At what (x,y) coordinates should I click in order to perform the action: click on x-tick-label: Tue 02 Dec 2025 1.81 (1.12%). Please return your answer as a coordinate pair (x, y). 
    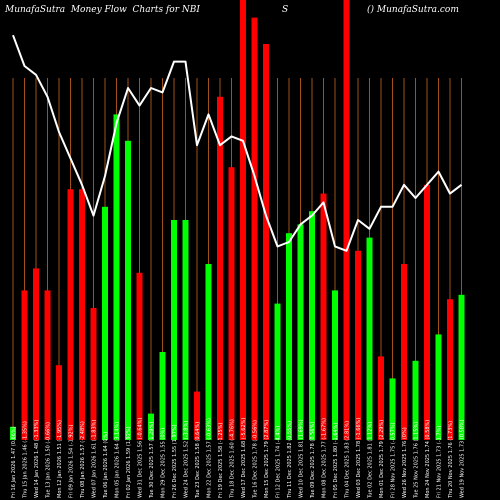
    Looking at the image, I should click on (371, 460).